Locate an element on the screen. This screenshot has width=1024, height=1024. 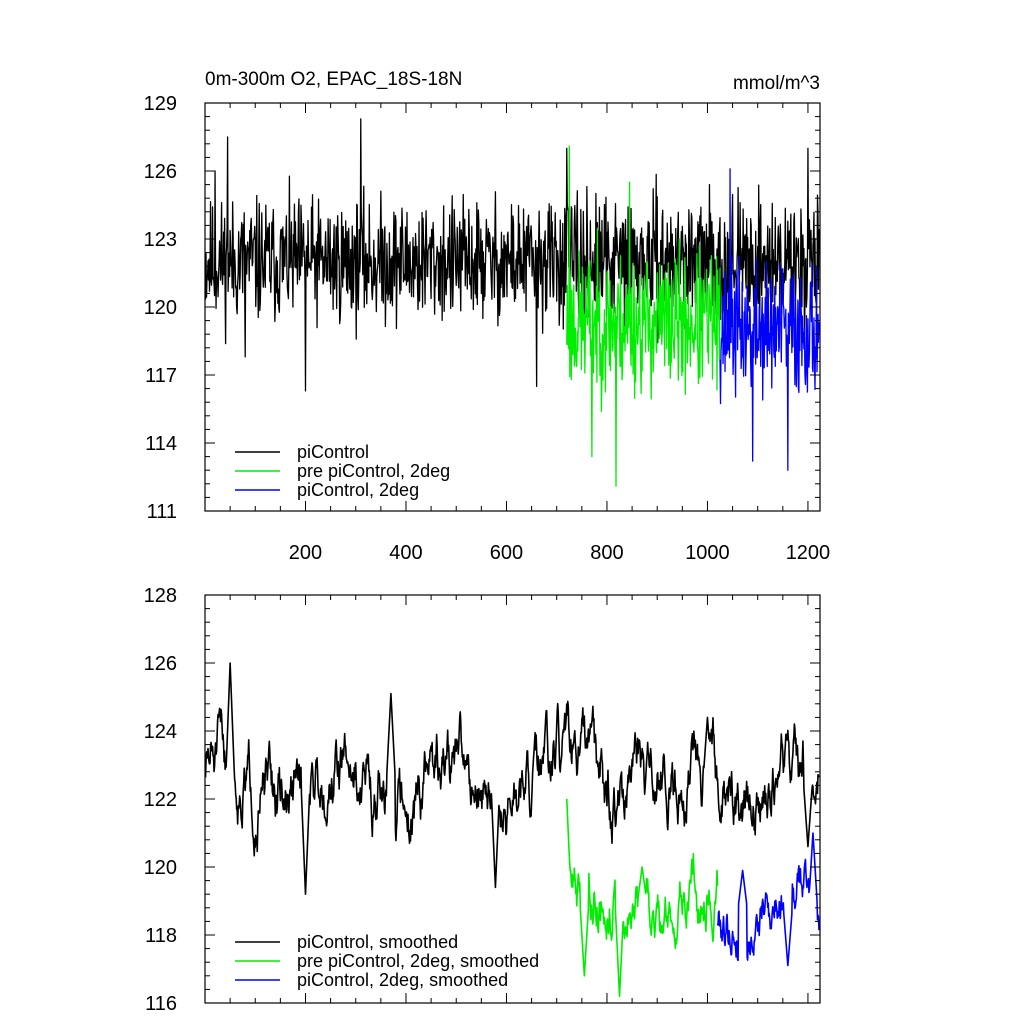
units-label: mmol/m^3 is located at coordinates (776, 83).